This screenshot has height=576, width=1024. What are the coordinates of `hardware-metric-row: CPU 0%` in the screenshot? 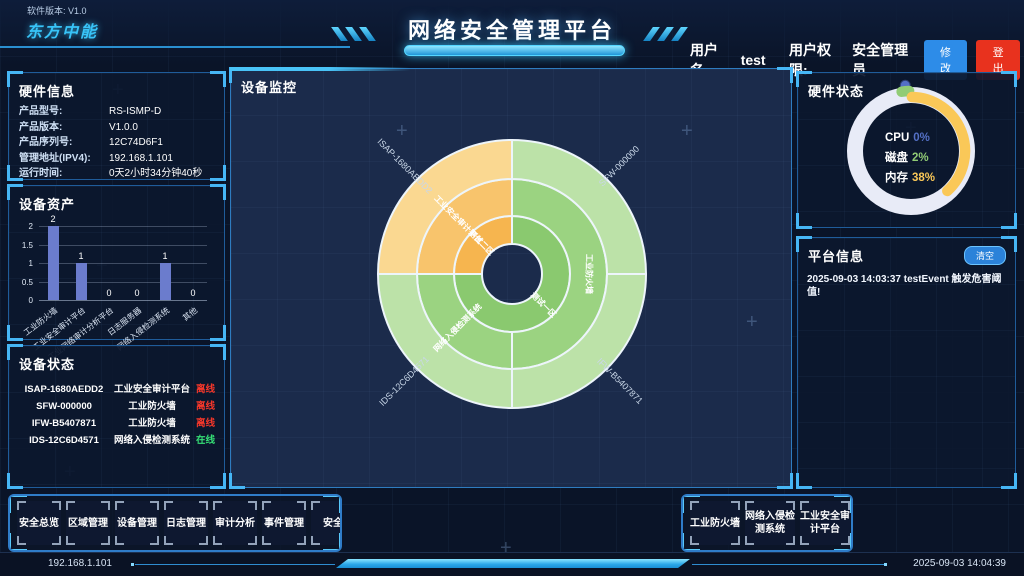 It's located at (910, 138).